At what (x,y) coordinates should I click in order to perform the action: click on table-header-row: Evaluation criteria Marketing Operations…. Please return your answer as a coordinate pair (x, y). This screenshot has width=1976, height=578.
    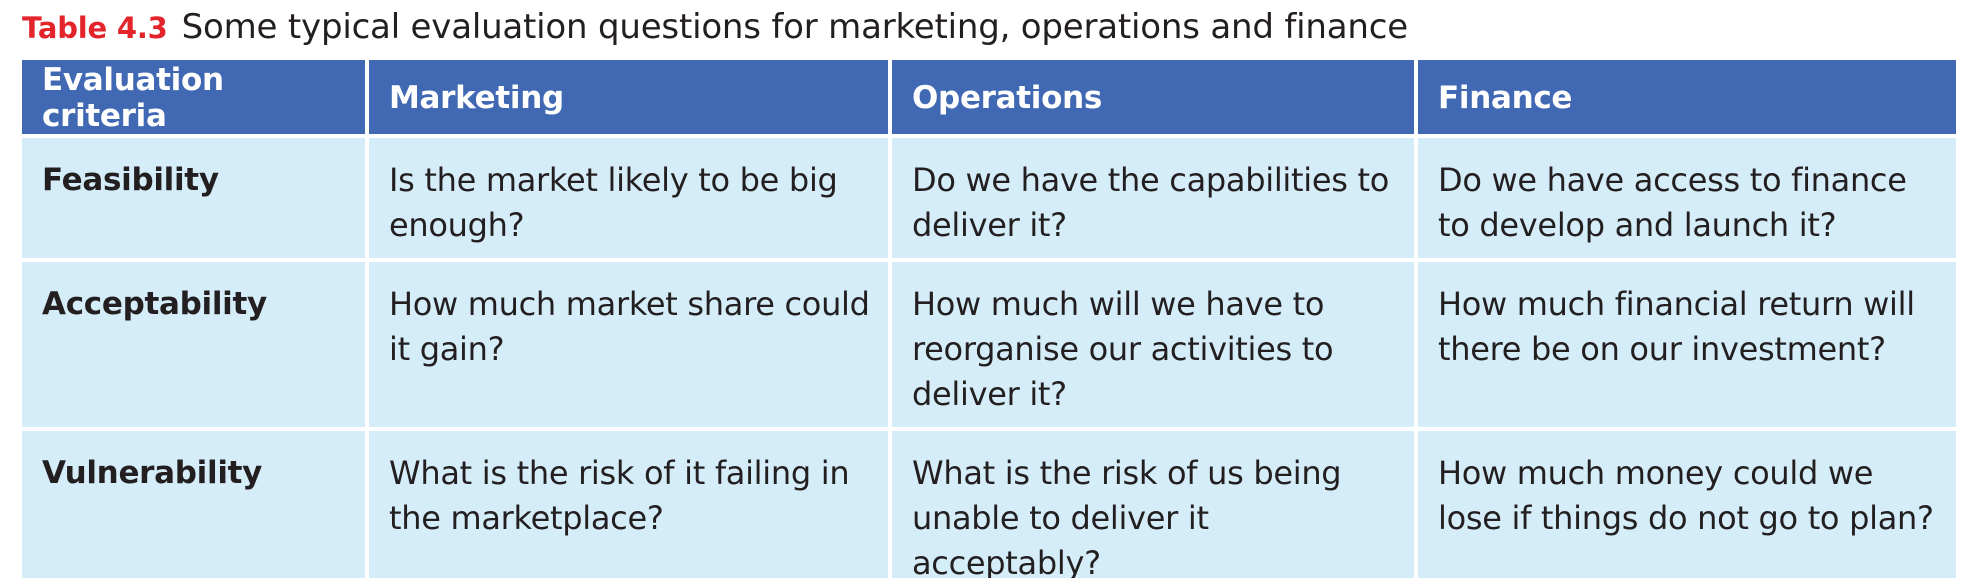
    Looking at the image, I should click on (989, 99).